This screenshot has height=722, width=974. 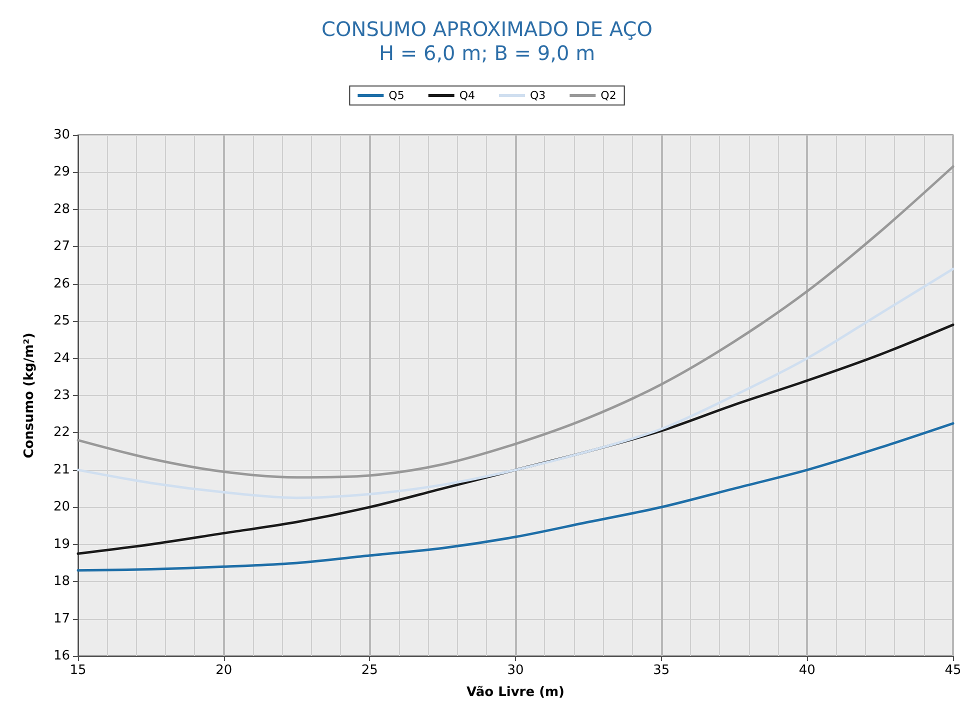 What do you see at coordinates (487, 53) in the screenshot?
I see `chart-subtitle: H = 6,0 m; B = 9,0 m` at bounding box center [487, 53].